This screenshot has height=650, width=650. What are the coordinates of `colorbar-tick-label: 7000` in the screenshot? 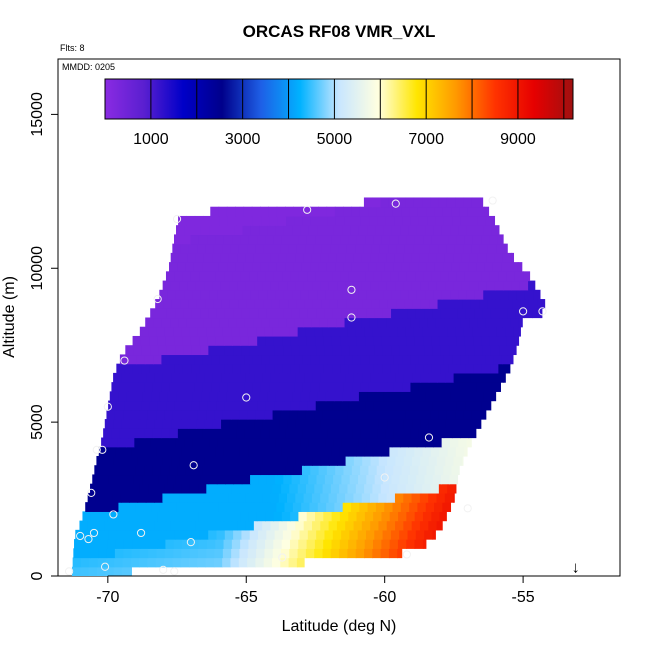 It's located at (426, 139).